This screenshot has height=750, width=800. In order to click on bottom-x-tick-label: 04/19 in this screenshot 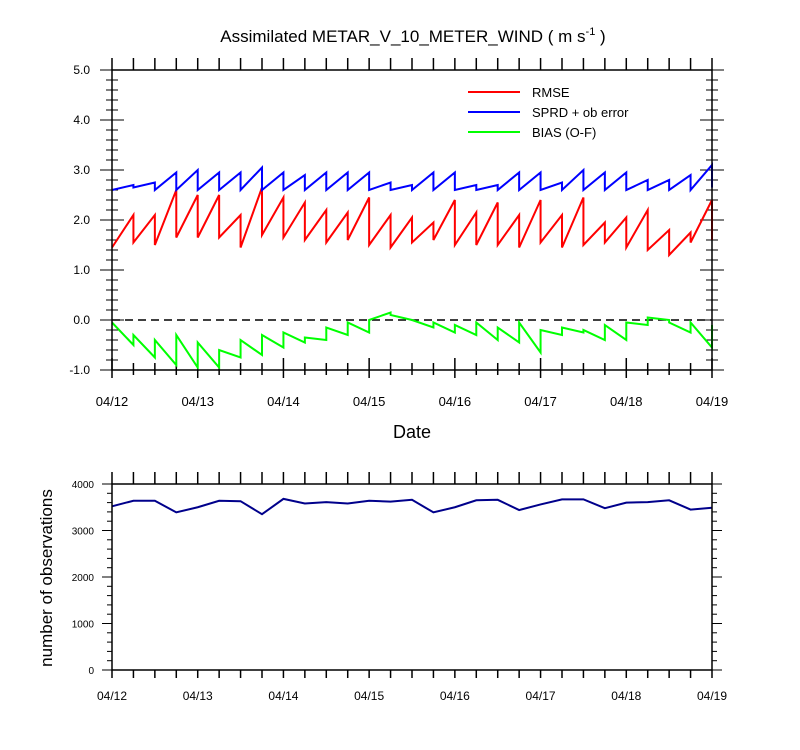, I will do `click(712, 696)`.